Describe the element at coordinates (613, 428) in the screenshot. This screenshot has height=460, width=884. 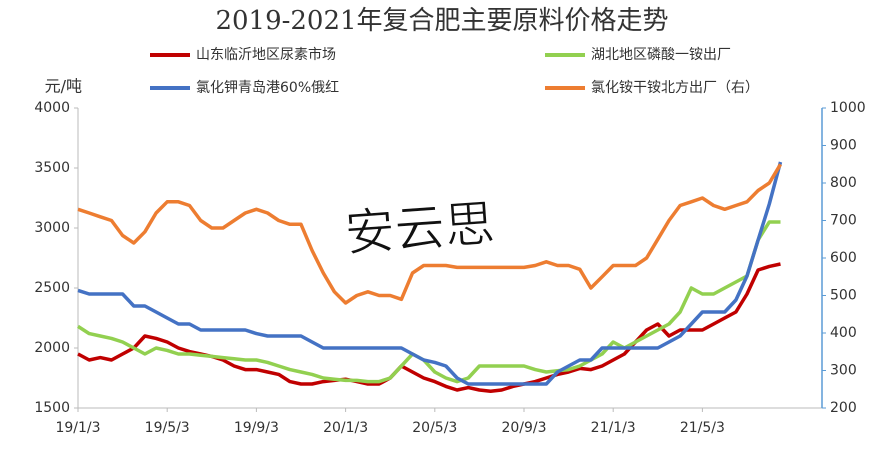
I see `x-tick-label: 21/1/3` at that location.